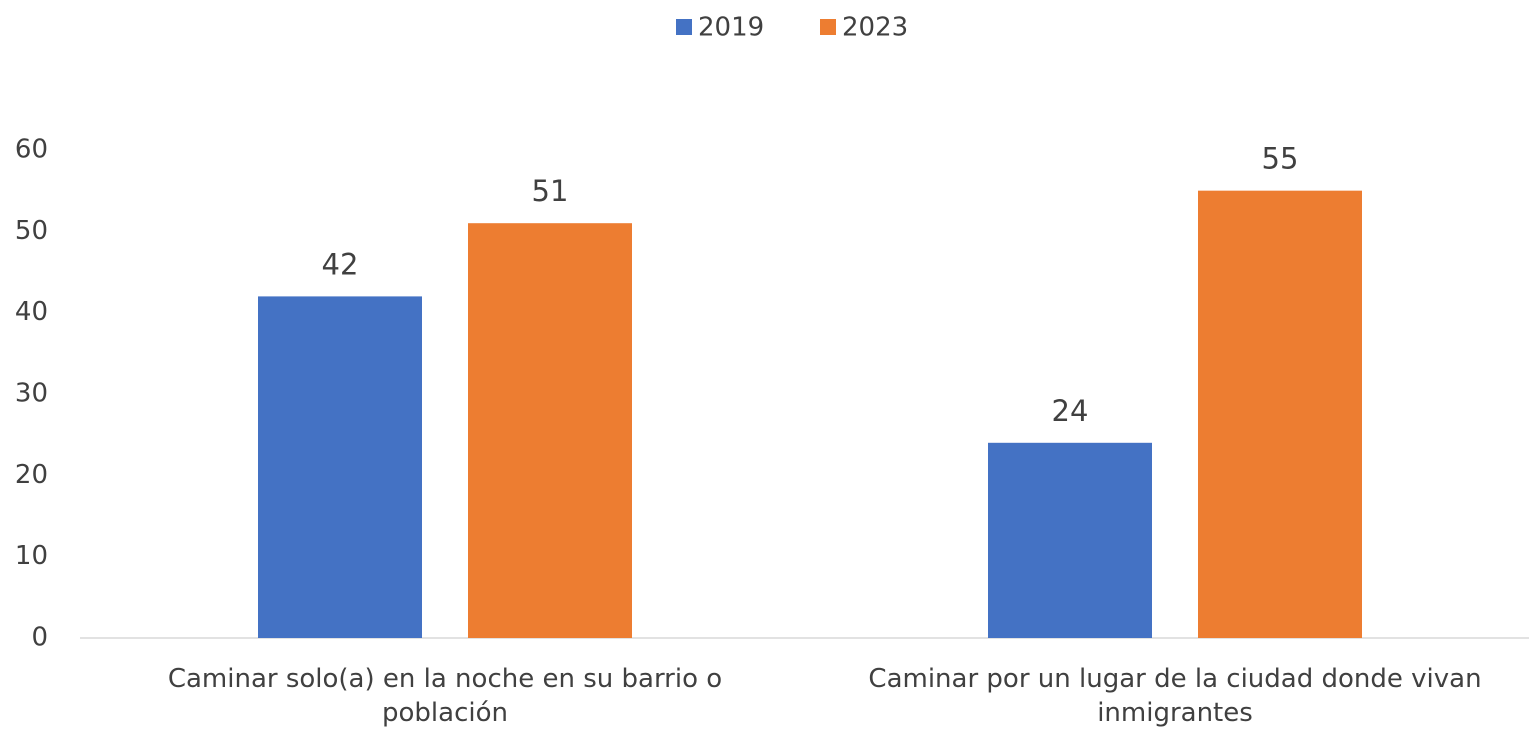  What do you see at coordinates (731, 28) in the screenshot?
I see `legend-label: 2019` at bounding box center [731, 28].